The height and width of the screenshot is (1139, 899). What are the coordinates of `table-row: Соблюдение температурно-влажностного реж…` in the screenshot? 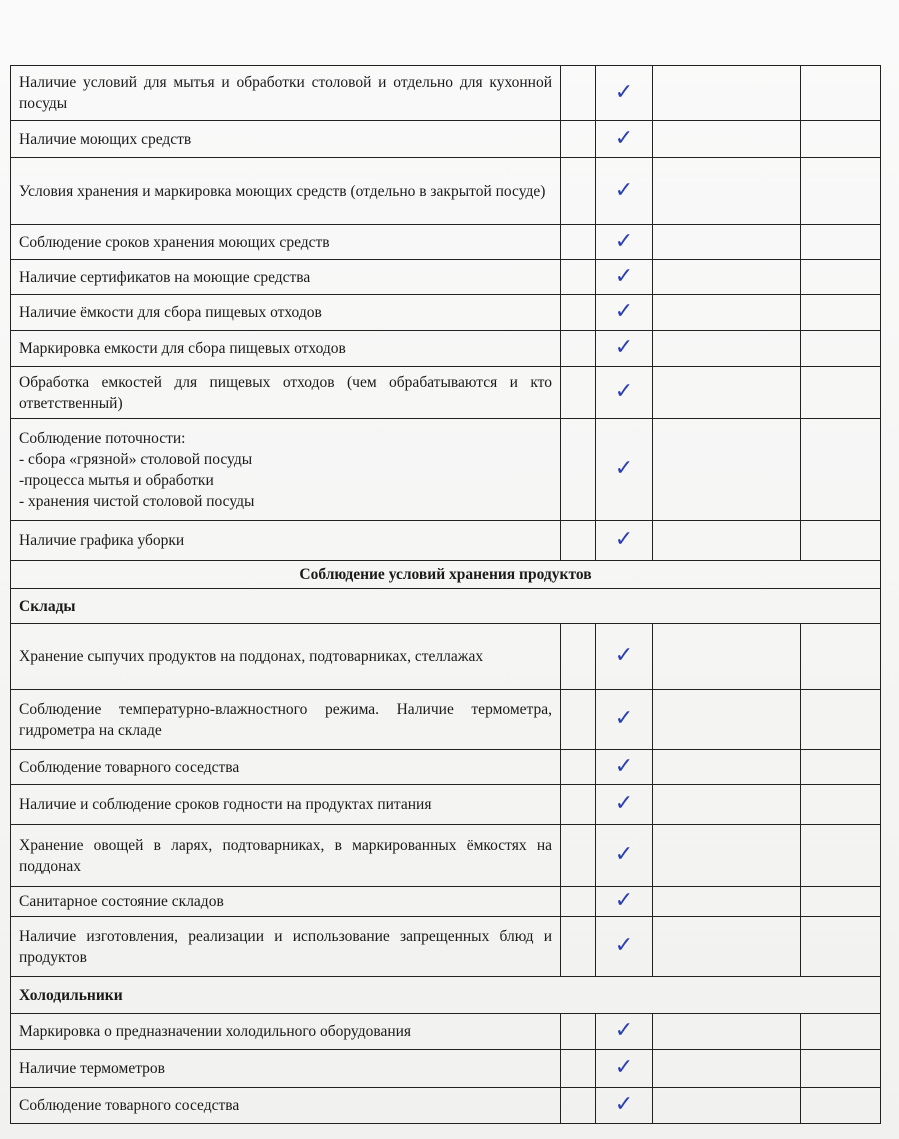 It's located at (445, 719).